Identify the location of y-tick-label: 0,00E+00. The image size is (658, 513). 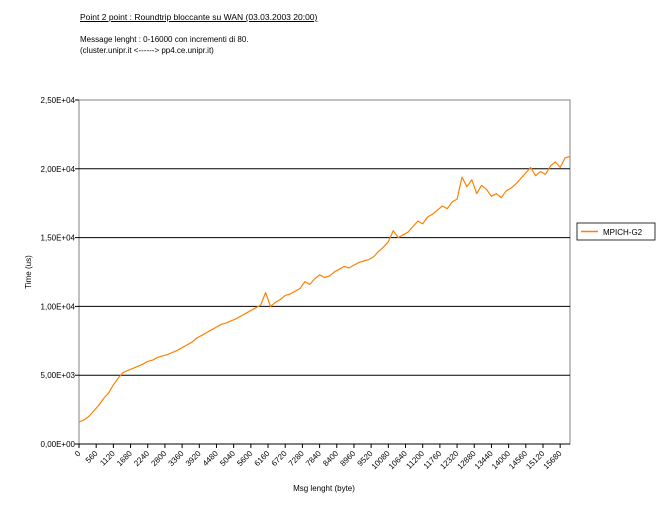
(58, 444).